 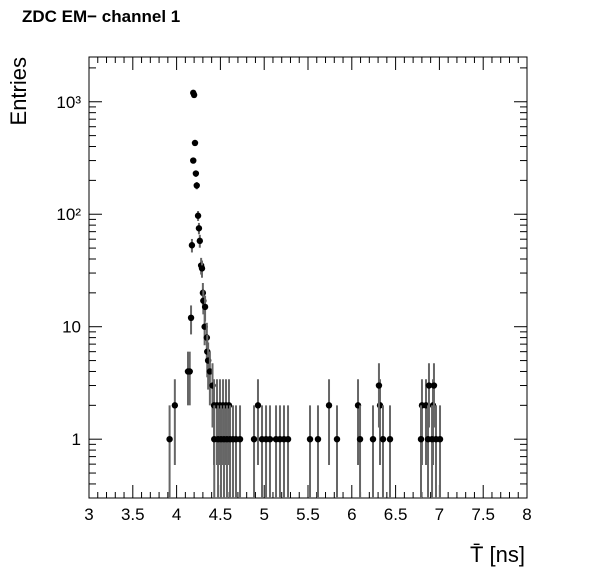 I want to click on y-axis-label: Entries, so click(x=18, y=91).